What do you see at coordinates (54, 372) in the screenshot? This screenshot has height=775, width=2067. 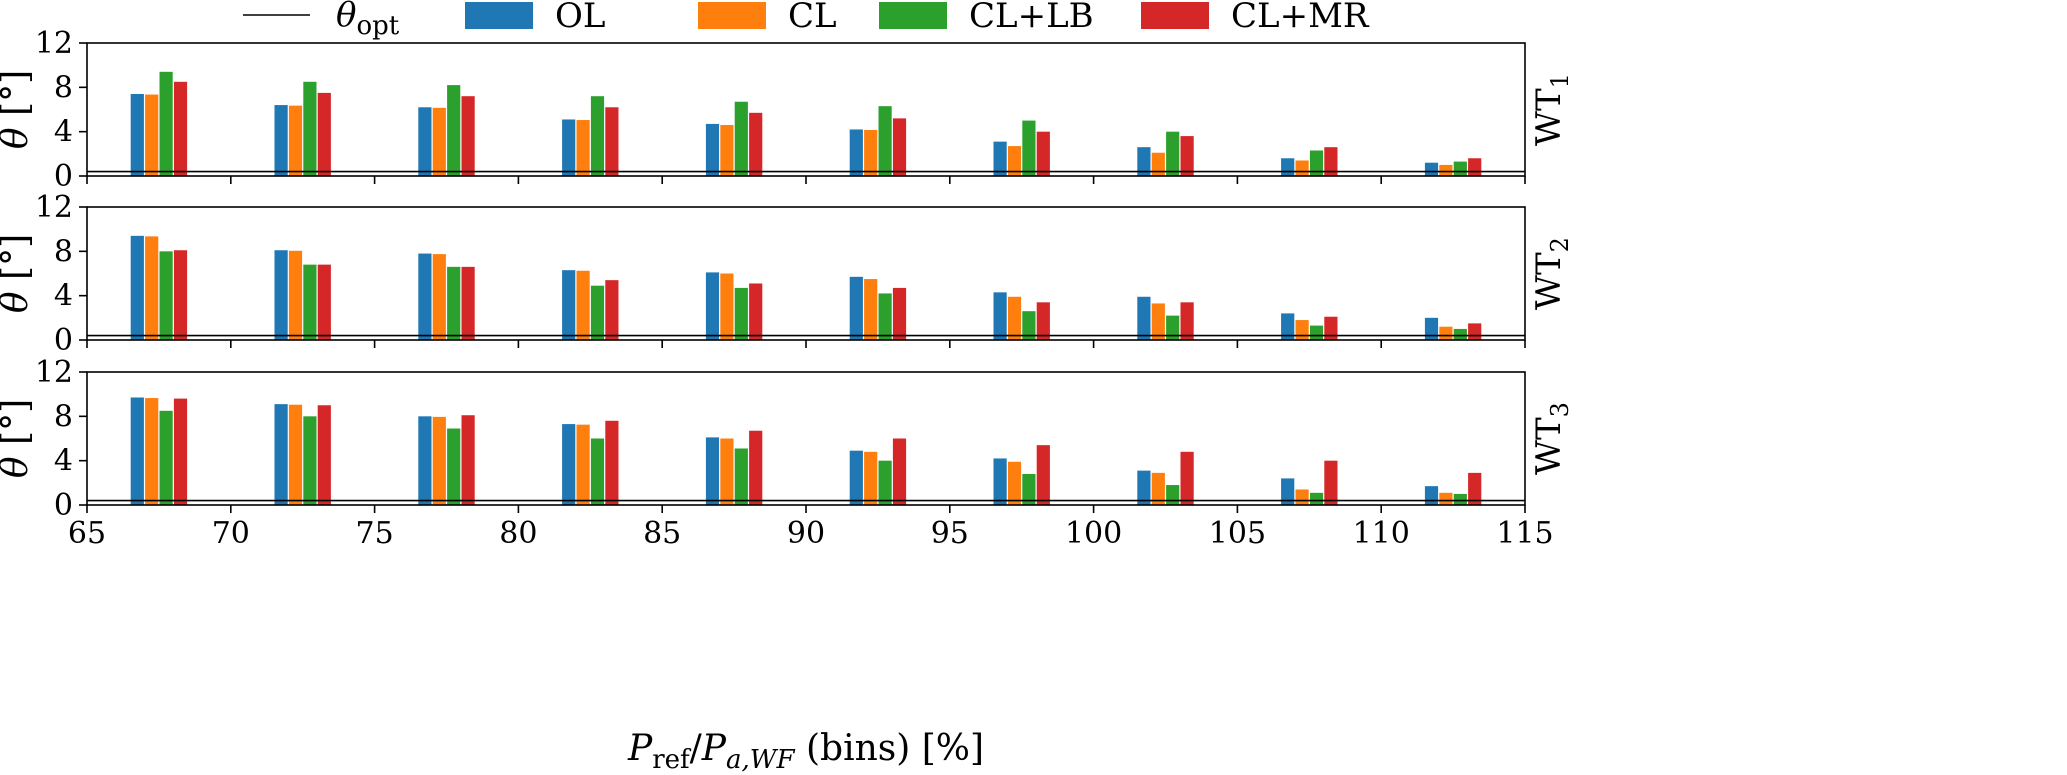 I see `y-tick-label: 12` at bounding box center [54, 372].